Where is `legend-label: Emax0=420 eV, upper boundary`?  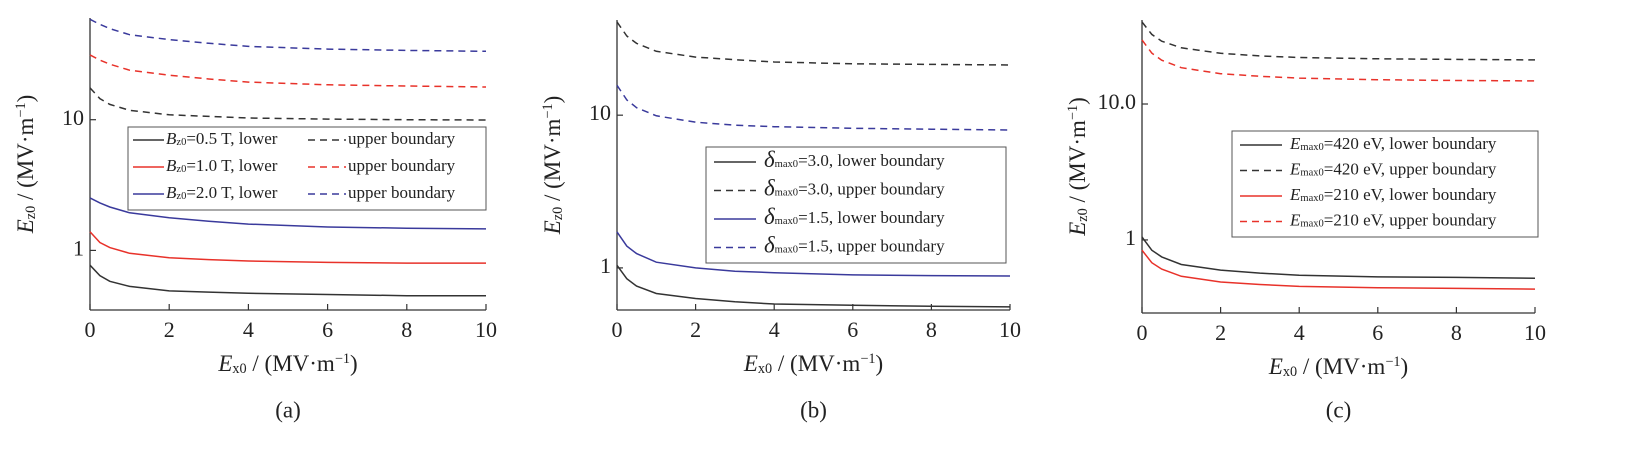
legend-label: Emax0=420 eV, upper boundary is located at coordinates (1393, 168).